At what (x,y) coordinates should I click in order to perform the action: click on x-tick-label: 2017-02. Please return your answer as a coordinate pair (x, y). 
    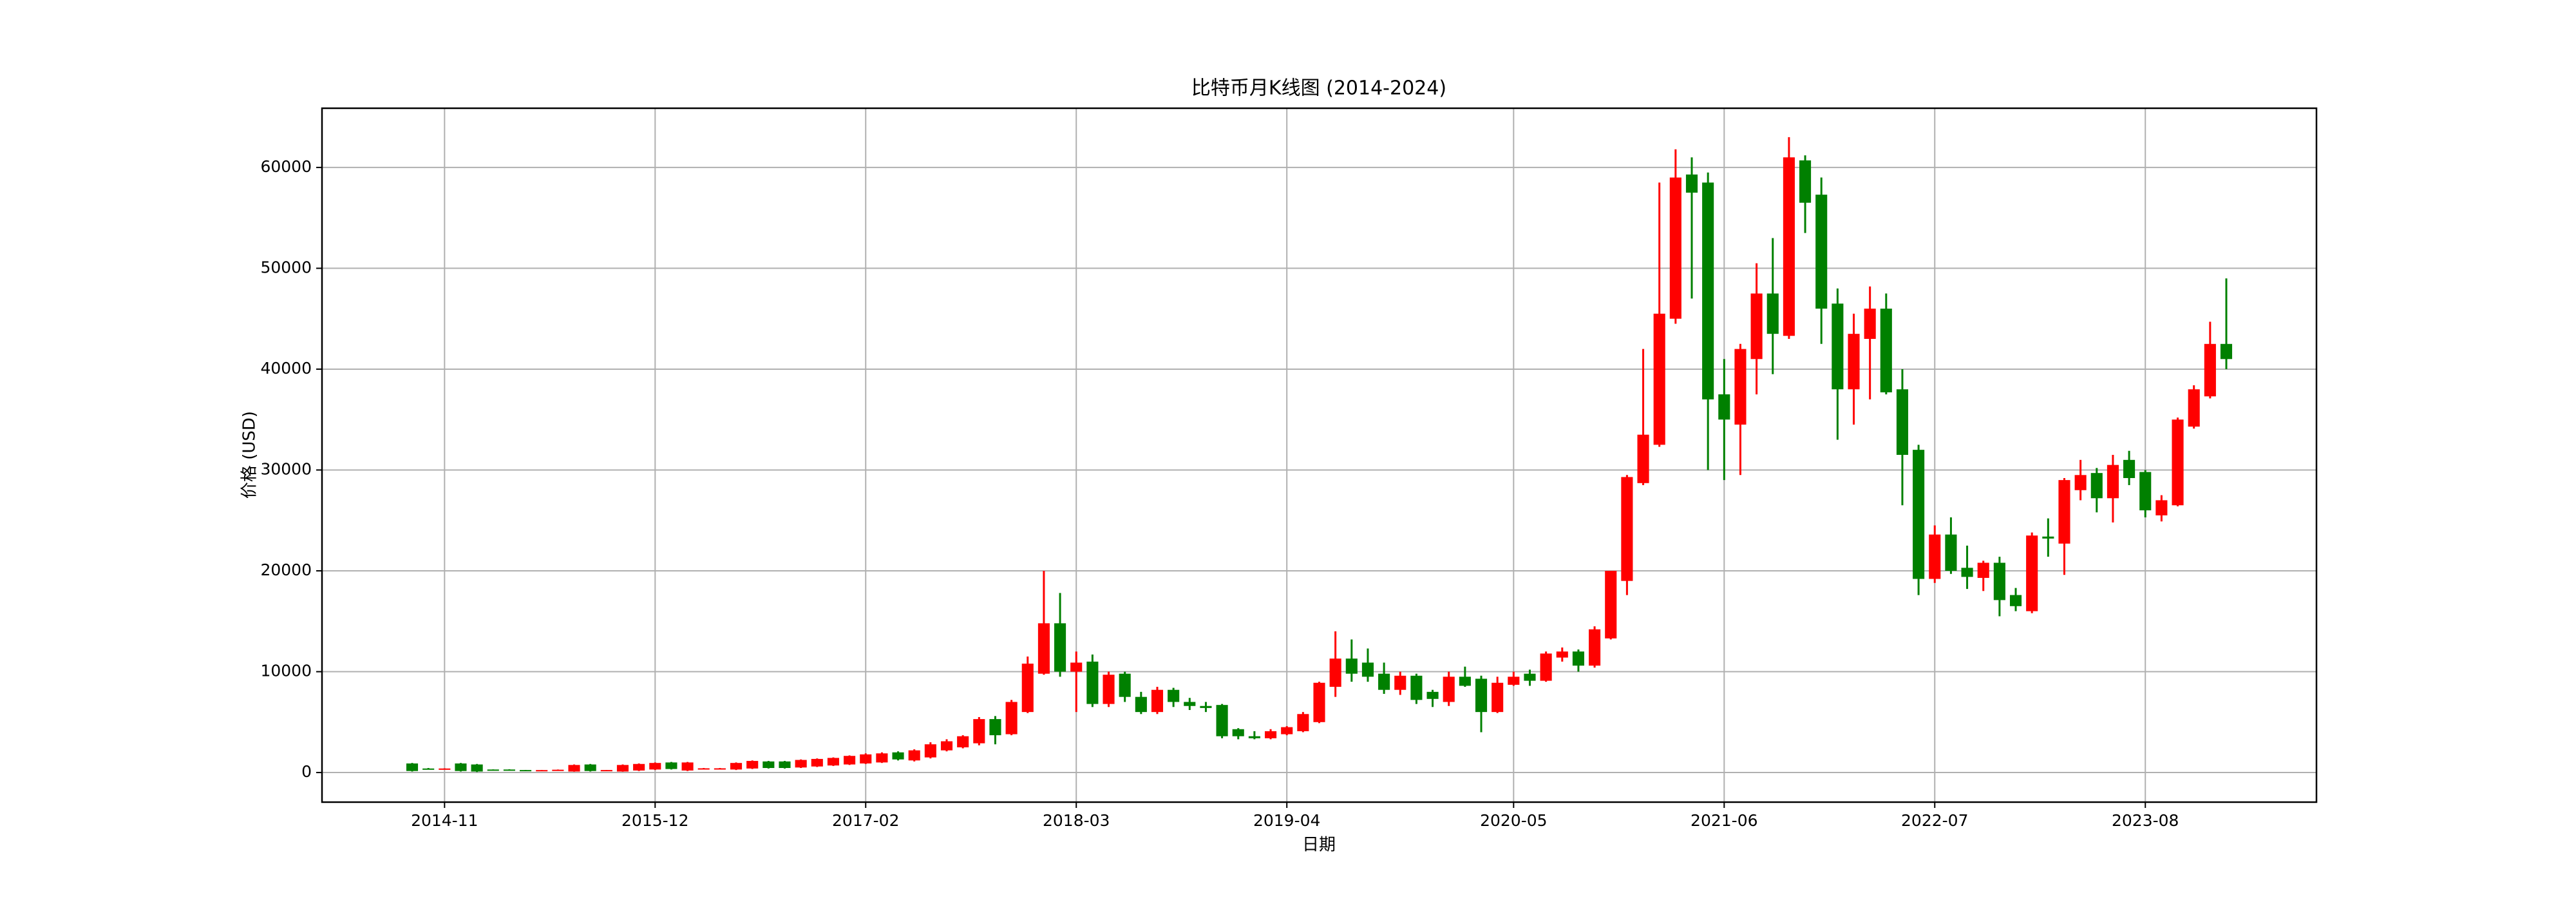
    Looking at the image, I should click on (866, 820).